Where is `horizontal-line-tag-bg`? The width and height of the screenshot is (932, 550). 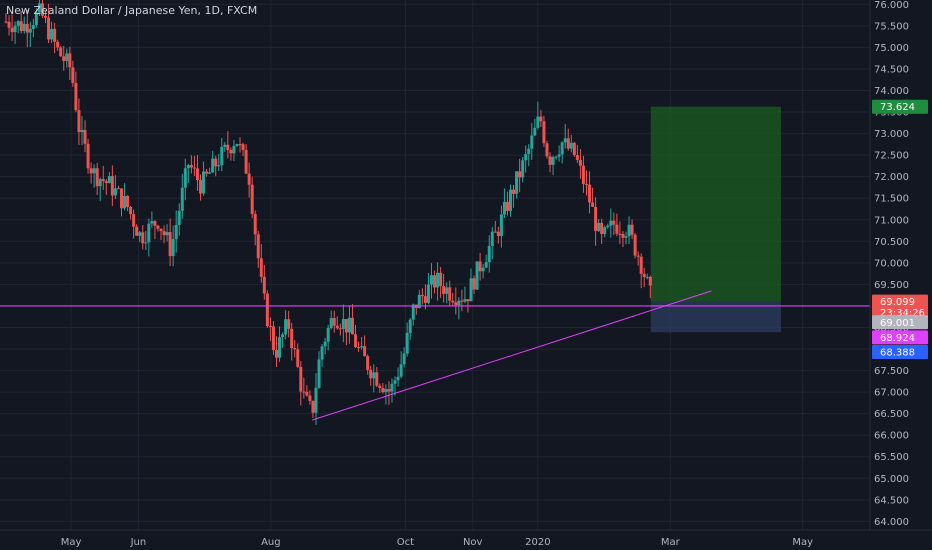
horizontal-line-tag-bg is located at coordinates (900, 337).